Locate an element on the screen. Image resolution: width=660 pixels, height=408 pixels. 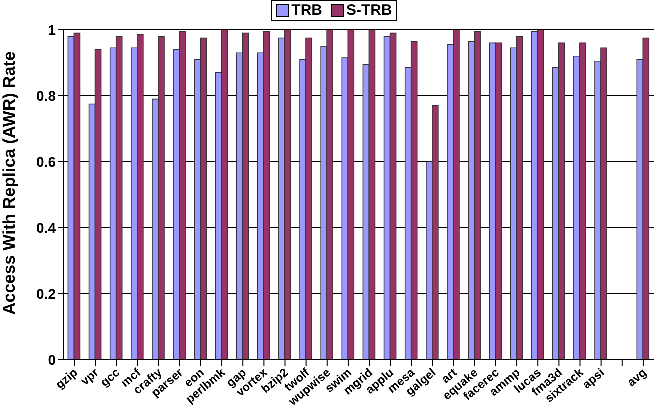
y-tick-label: 0.4 is located at coordinates (46, 228).